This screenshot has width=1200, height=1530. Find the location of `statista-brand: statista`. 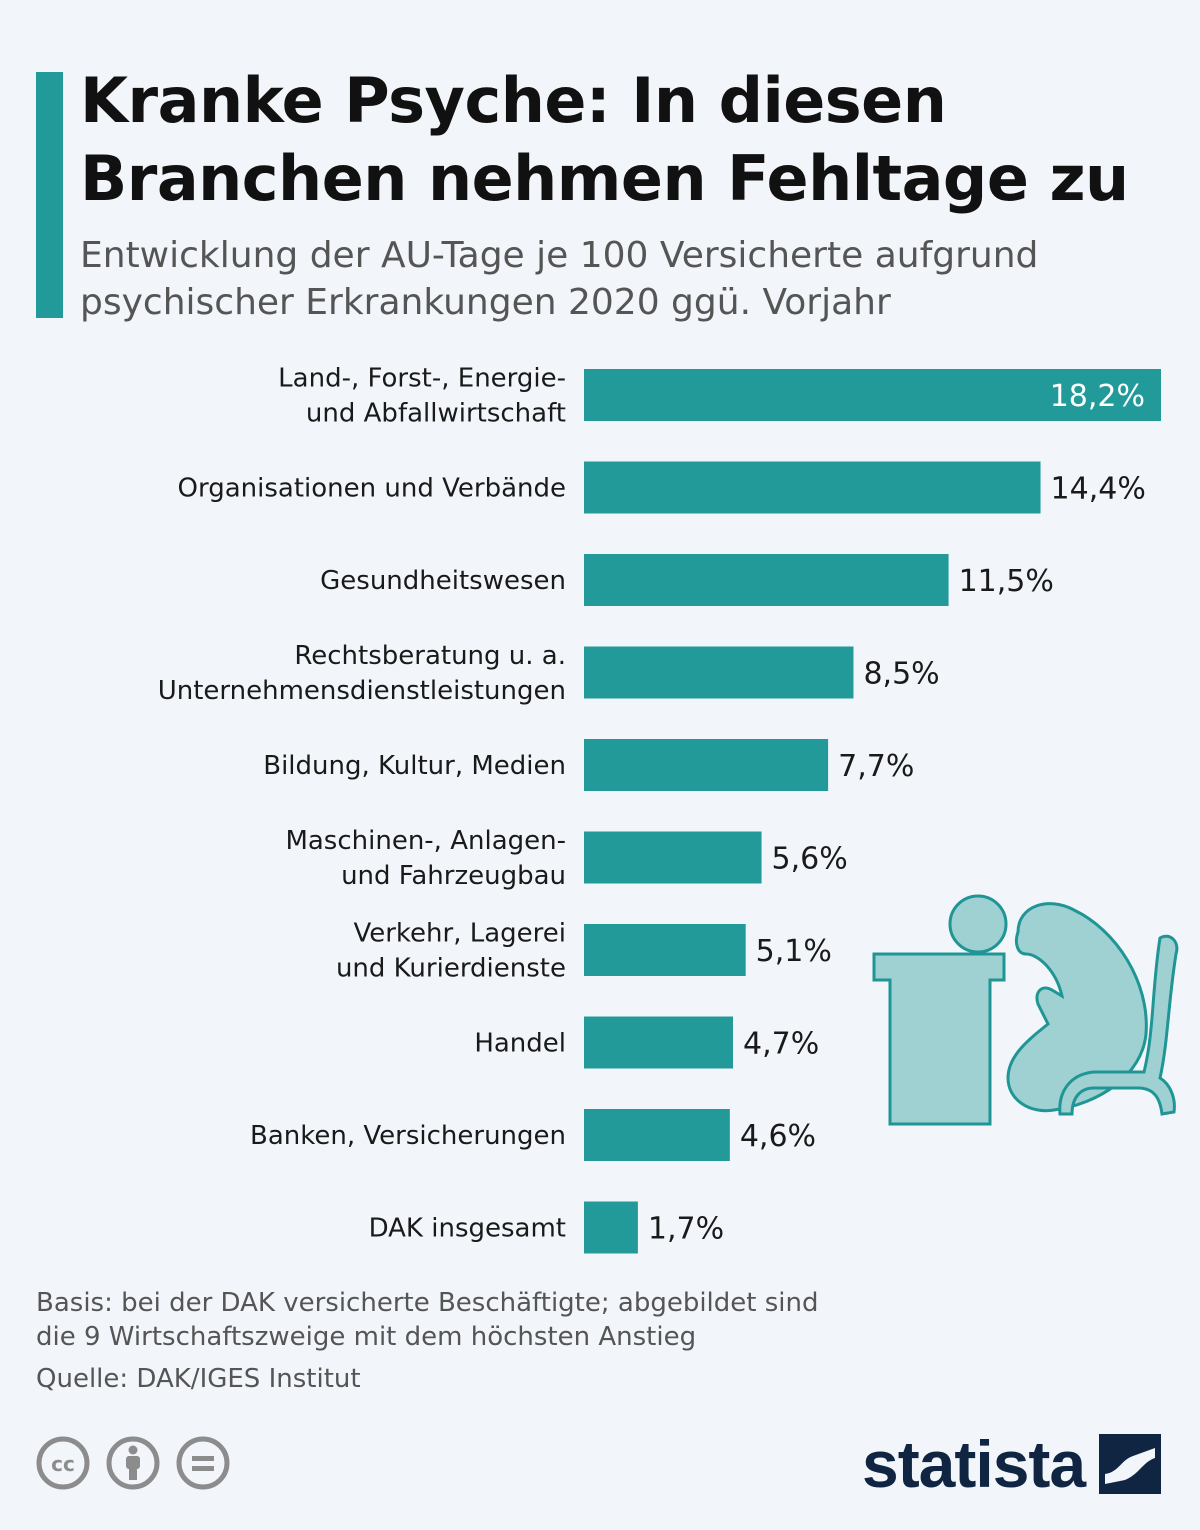

statista-brand: statista is located at coordinates (1012, 1464).